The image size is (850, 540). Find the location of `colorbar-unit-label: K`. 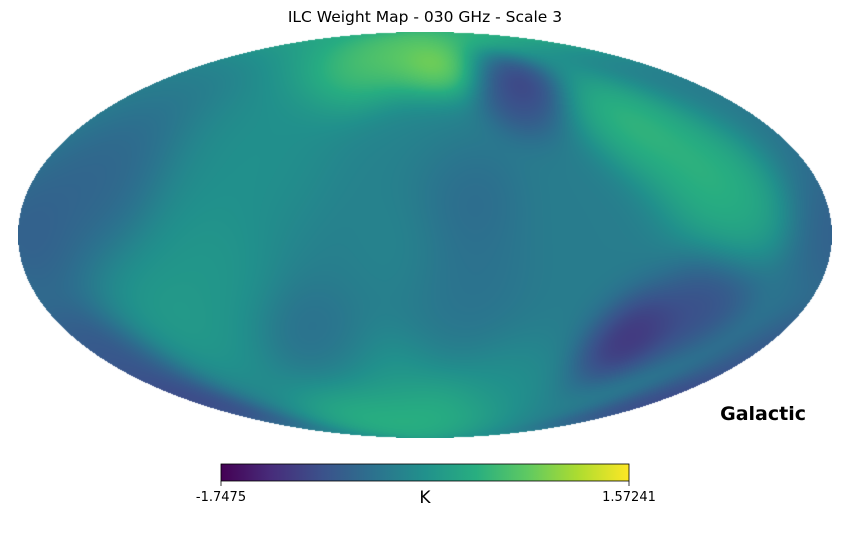

colorbar-unit-label: K is located at coordinates (425, 498).